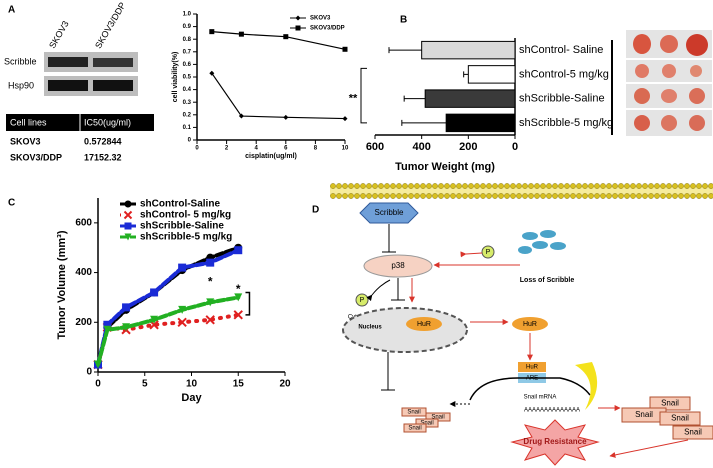 Image resolution: width=713 pixels, height=468 pixels. I want to click on y-tick-label: 0.2, so click(187, 115).